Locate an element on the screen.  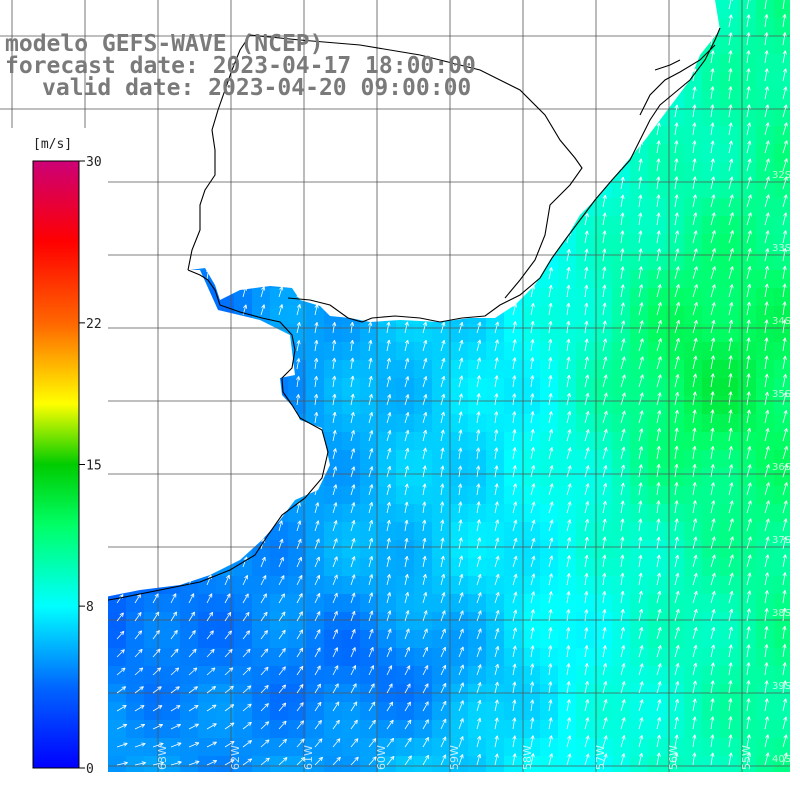
latitude-label: 35S is located at coordinates (781, 394).